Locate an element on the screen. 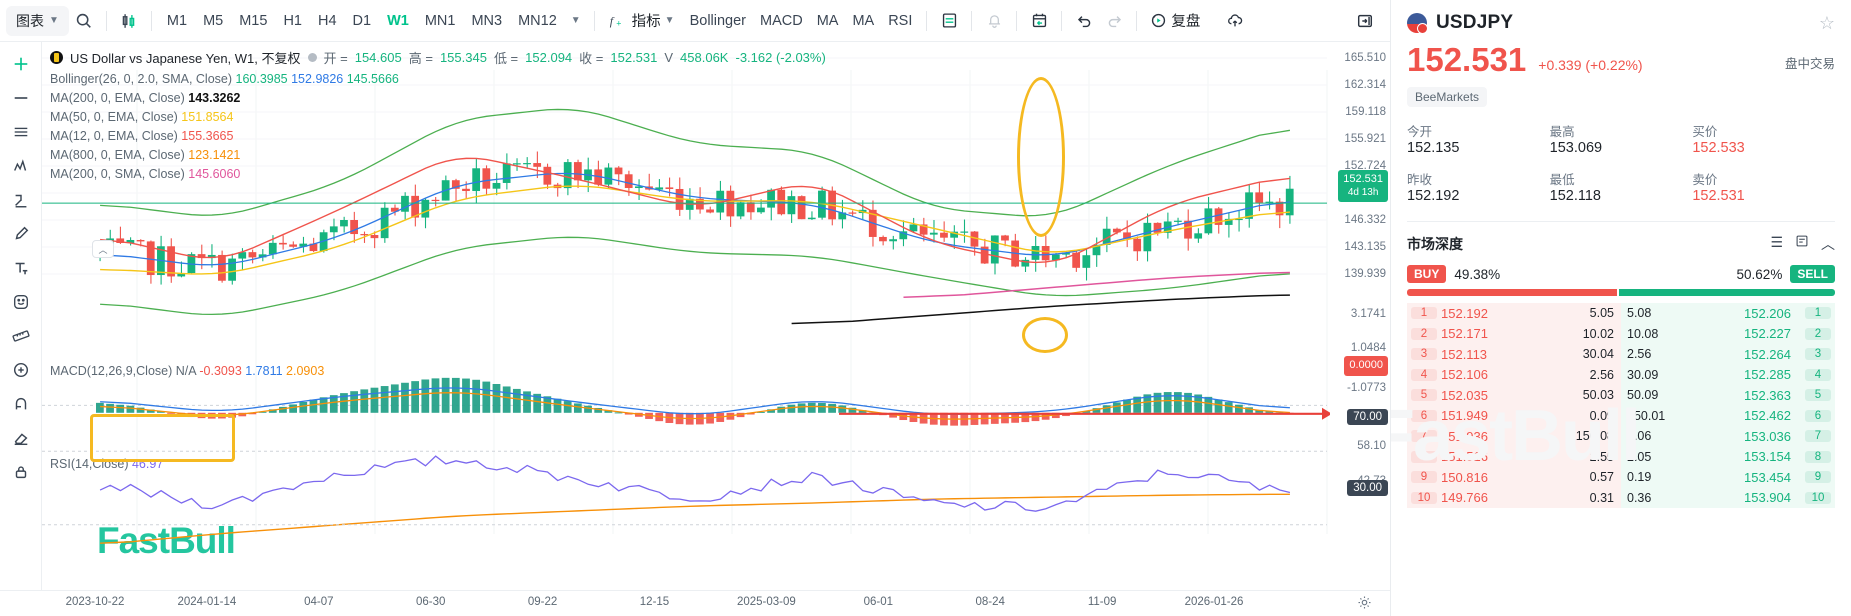 The width and height of the screenshot is (1851, 616). order-book-bid-row: 9 150.816 0.57 is located at coordinates (1514, 477).